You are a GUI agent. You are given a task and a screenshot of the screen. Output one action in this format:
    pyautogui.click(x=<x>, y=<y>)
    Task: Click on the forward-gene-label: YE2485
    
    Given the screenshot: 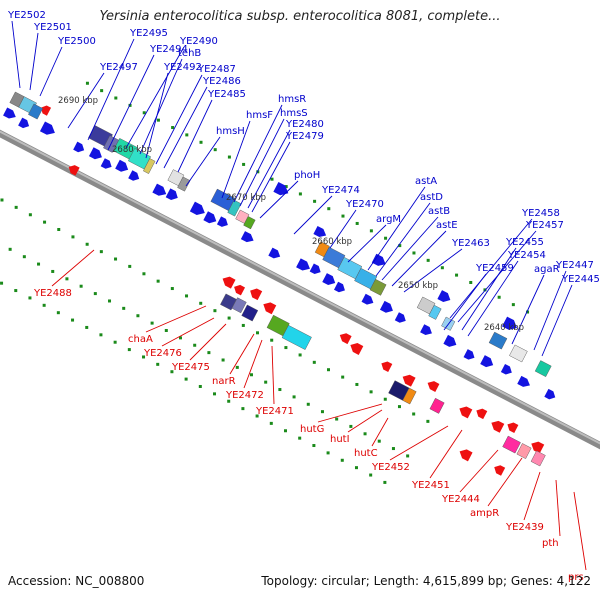 What is the action you would take?
    pyautogui.click(x=226, y=94)
    